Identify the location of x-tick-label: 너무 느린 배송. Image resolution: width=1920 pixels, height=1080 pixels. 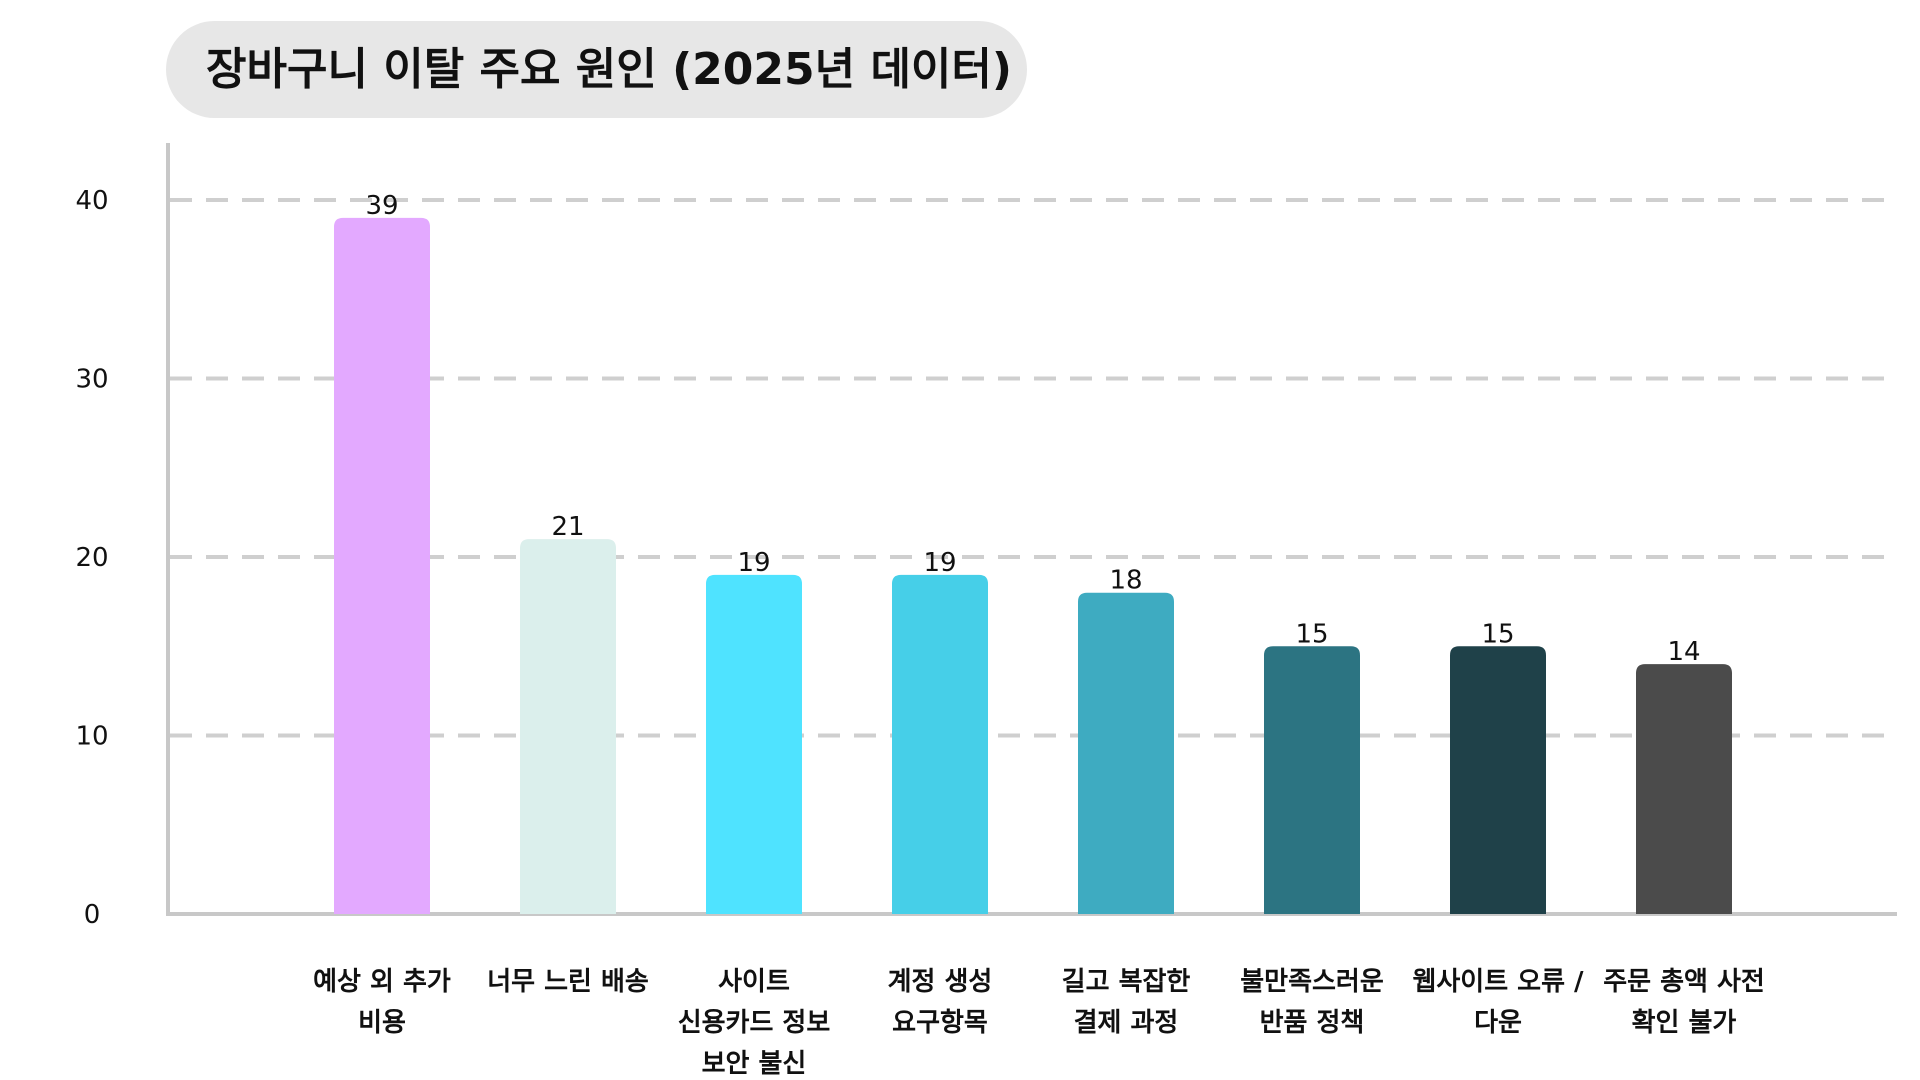
(568, 982).